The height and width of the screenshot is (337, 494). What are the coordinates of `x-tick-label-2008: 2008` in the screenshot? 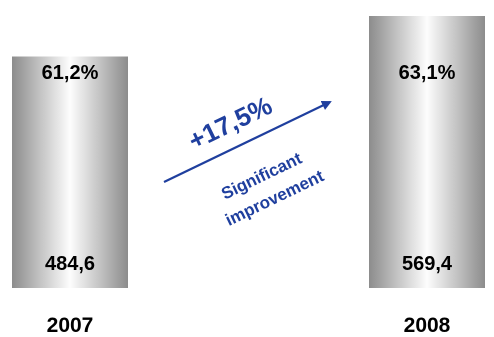 It's located at (427, 325).